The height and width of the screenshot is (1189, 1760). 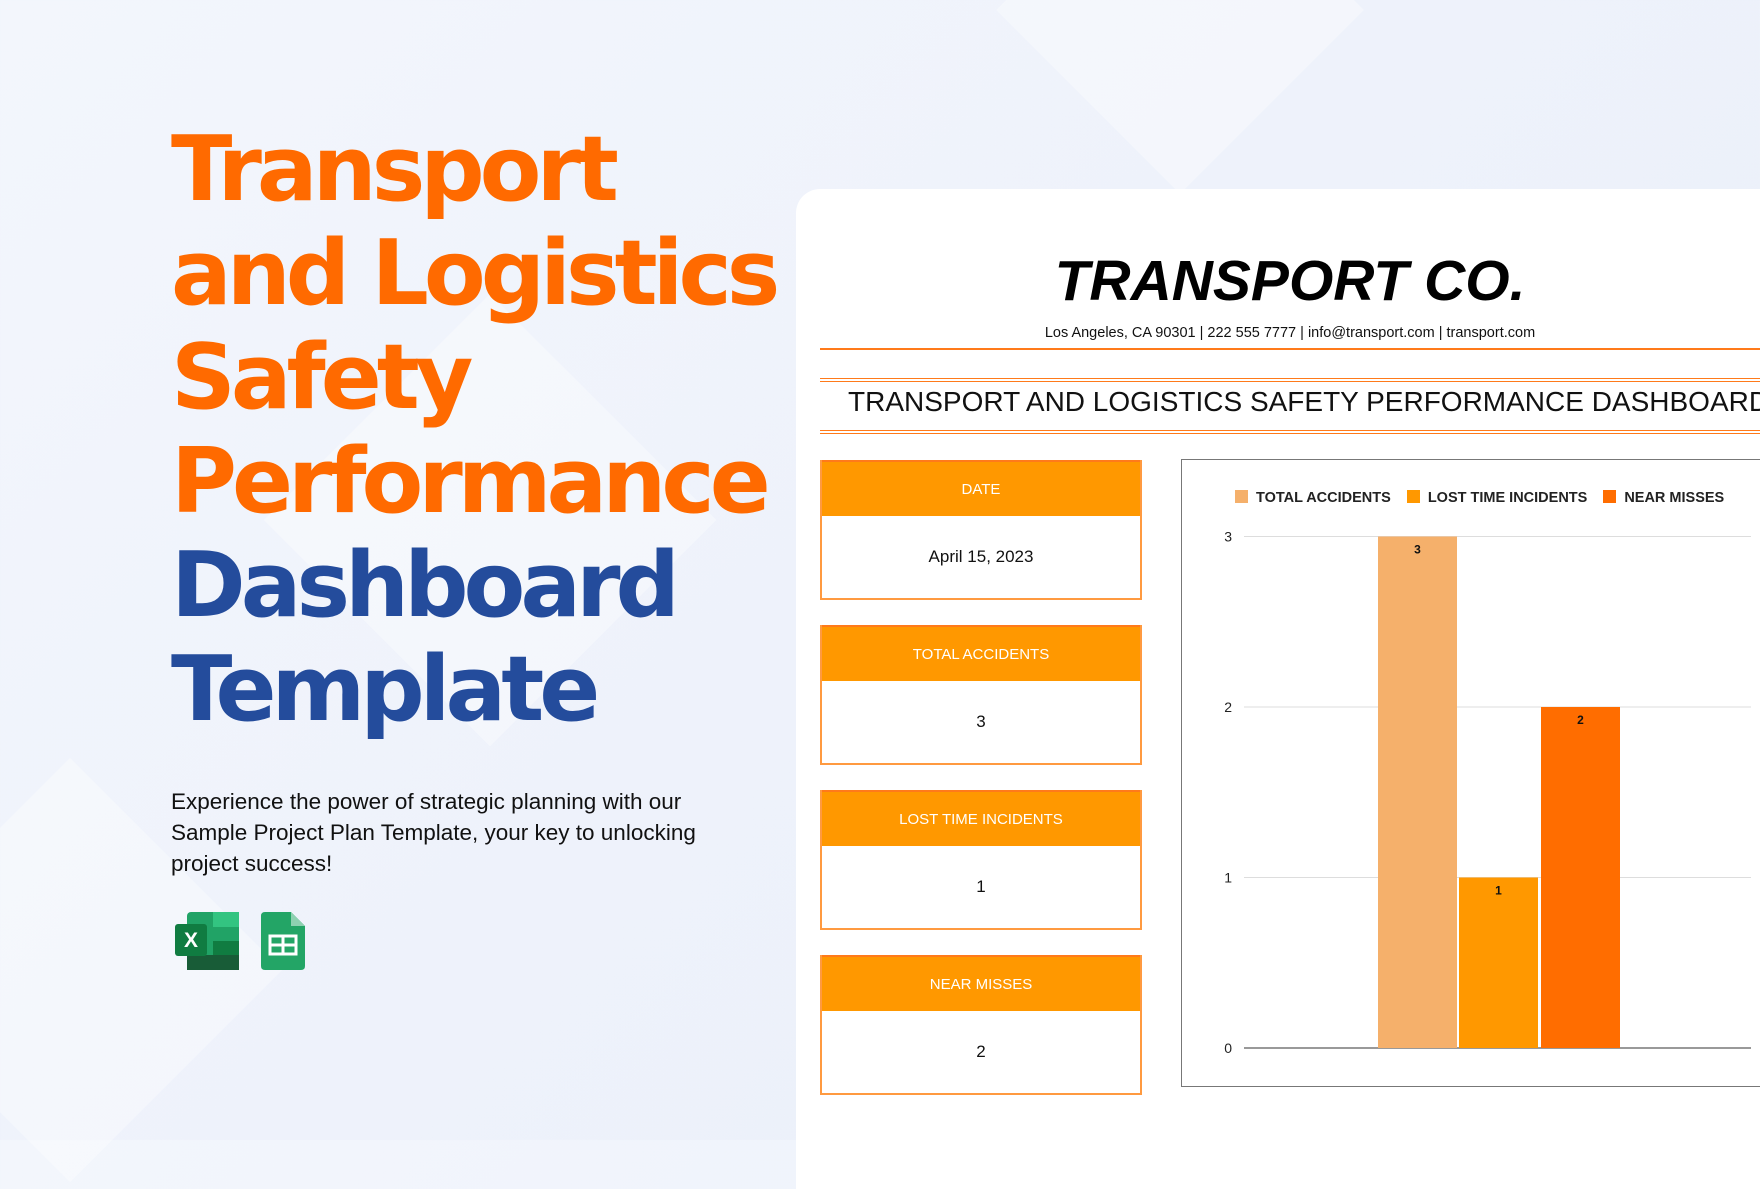 What do you see at coordinates (283, 941) in the screenshot?
I see `google-sheets-icon` at bounding box center [283, 941].